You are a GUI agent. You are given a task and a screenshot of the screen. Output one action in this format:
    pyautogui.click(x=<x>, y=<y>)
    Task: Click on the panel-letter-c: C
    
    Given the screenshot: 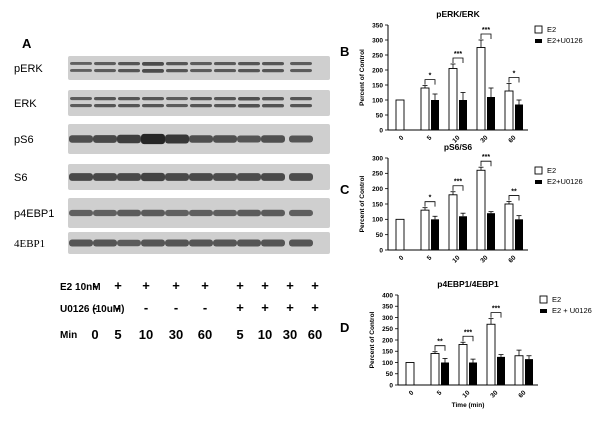 What is the action you would take?
    pyautogui.click(x=345, y=189)
    